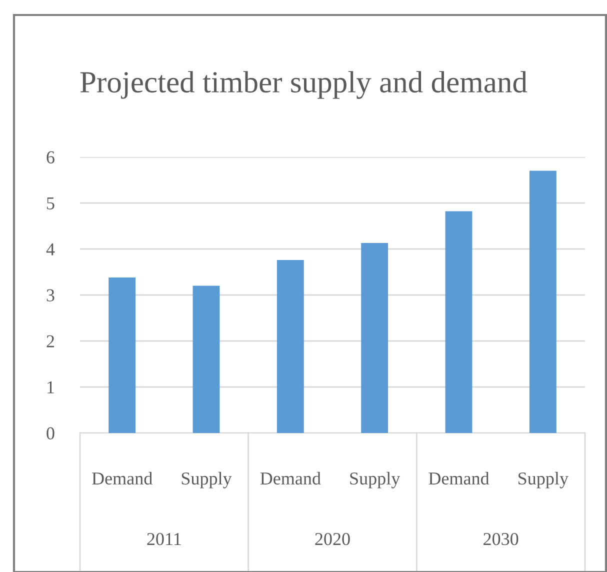  Describe the element at coordinates (51, 387) in the screenshot. I see `y-tick-label: 1` at that location.